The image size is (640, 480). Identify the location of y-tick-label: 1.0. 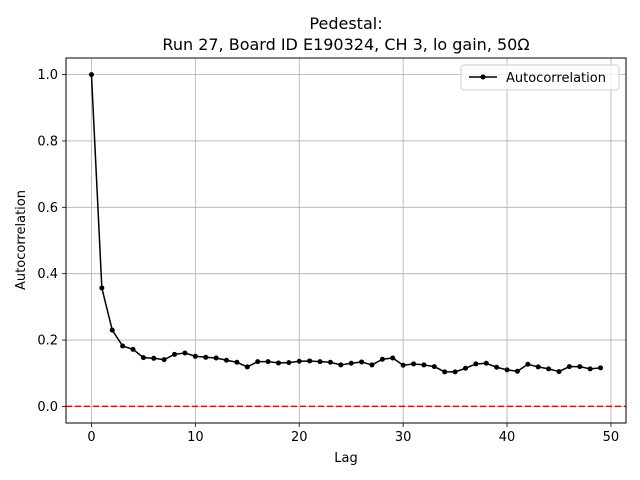
(47, 75).